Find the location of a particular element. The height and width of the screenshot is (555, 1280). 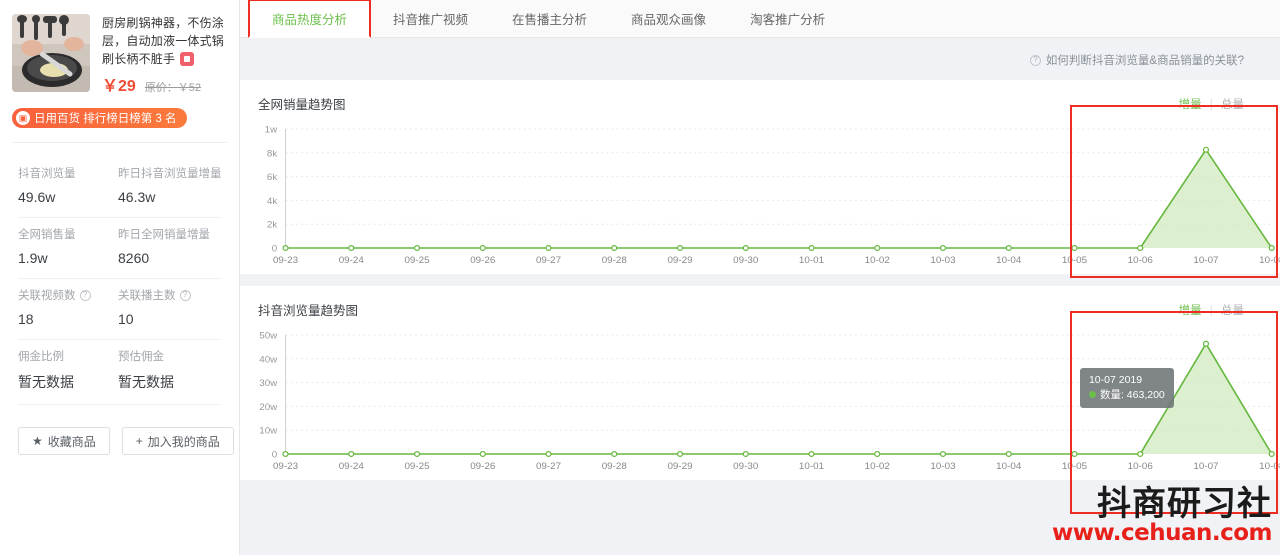

svg-text: 8k is located at coordinates (272, 153).